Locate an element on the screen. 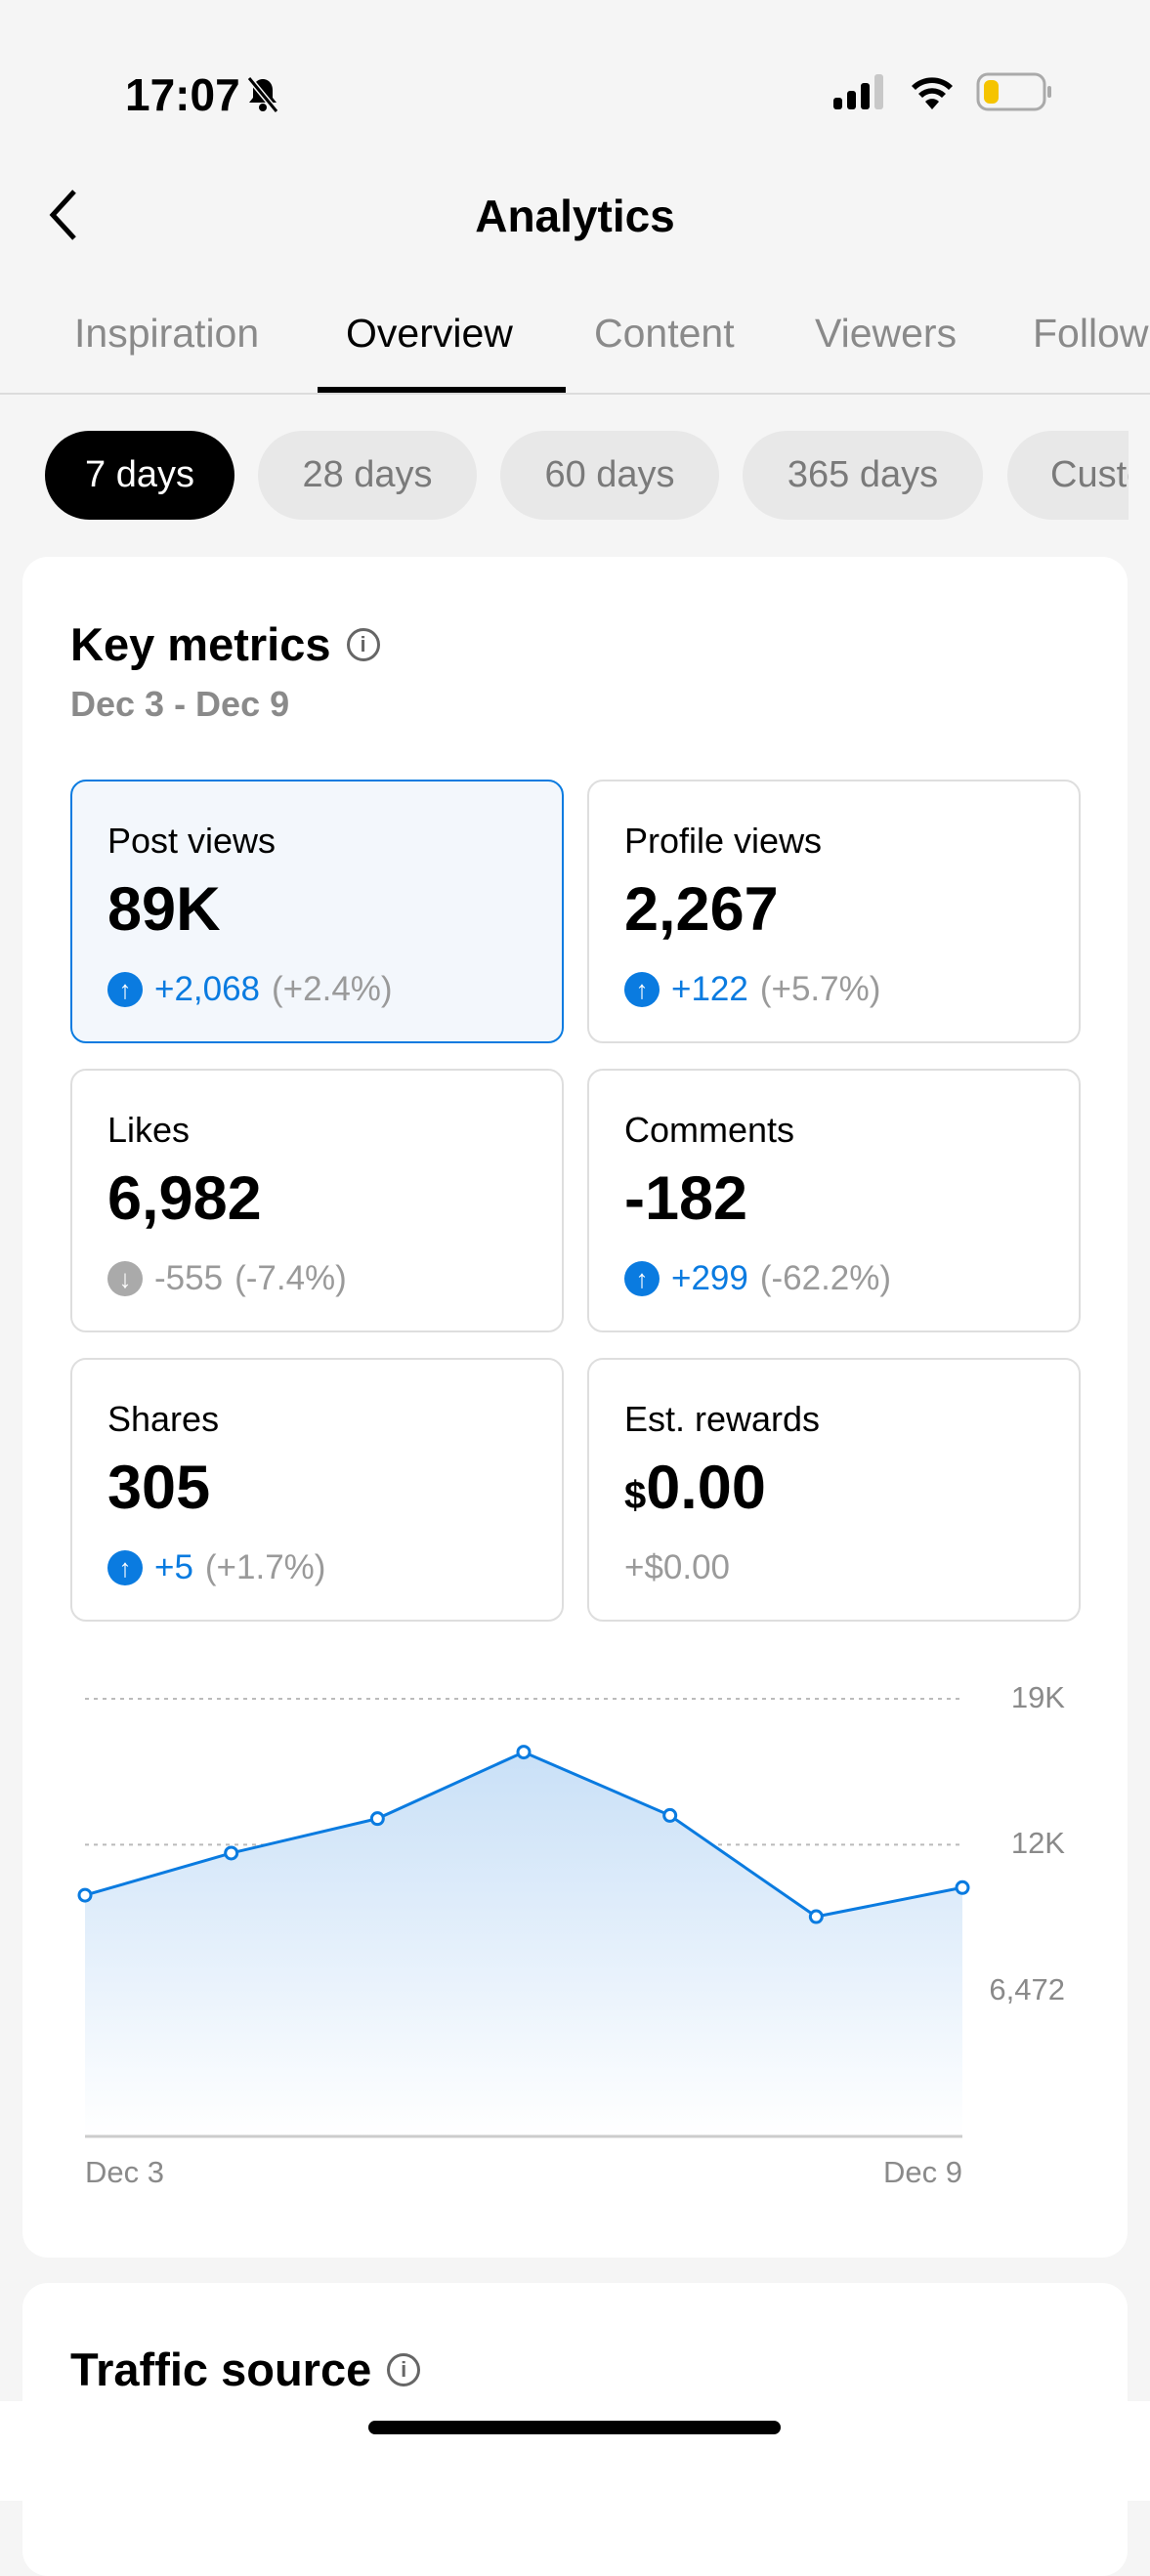 The image size is (1150, 2576). range-365-days: 365 days is located at coordinates (863, 475).